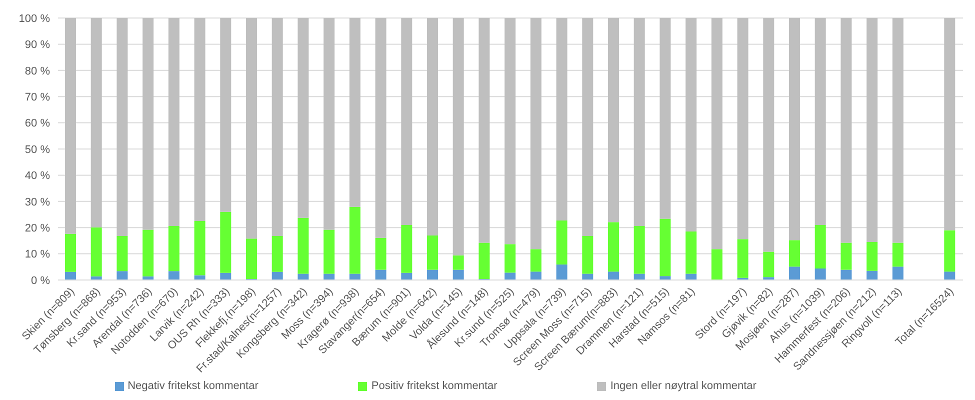 Image resolution: width=975 pixels, height=400 pixels. What do you see at coordinates (34, 18) in the screenshot?
I see `y-tick-label: 100 %` at bounding box center [34, 18].